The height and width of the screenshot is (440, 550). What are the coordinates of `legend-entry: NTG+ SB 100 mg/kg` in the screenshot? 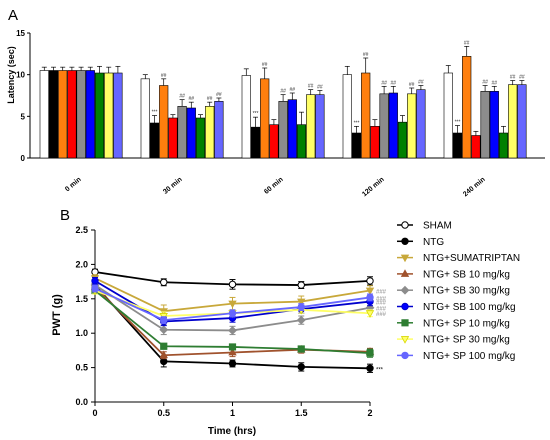 It's located at (469, 307).